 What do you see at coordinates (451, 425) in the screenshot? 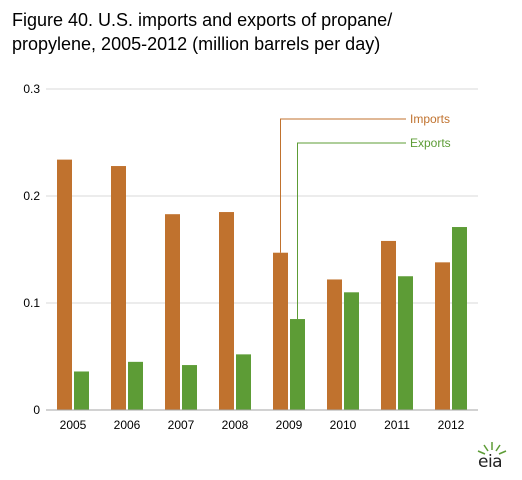
I see `x-tick-label: 2012` at bounding box center [451, 425].